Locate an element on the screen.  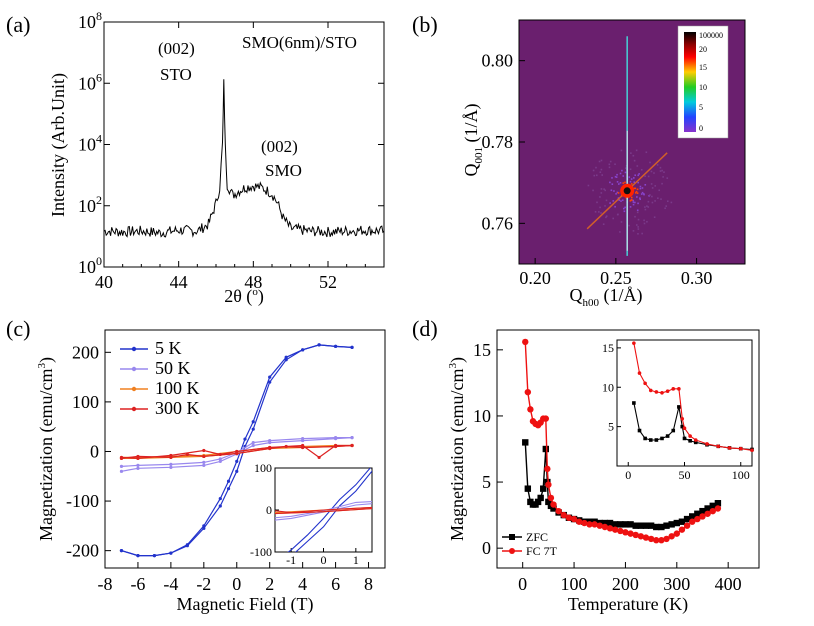
d-ytick-label: 0 is located at coordinates (486, 548).